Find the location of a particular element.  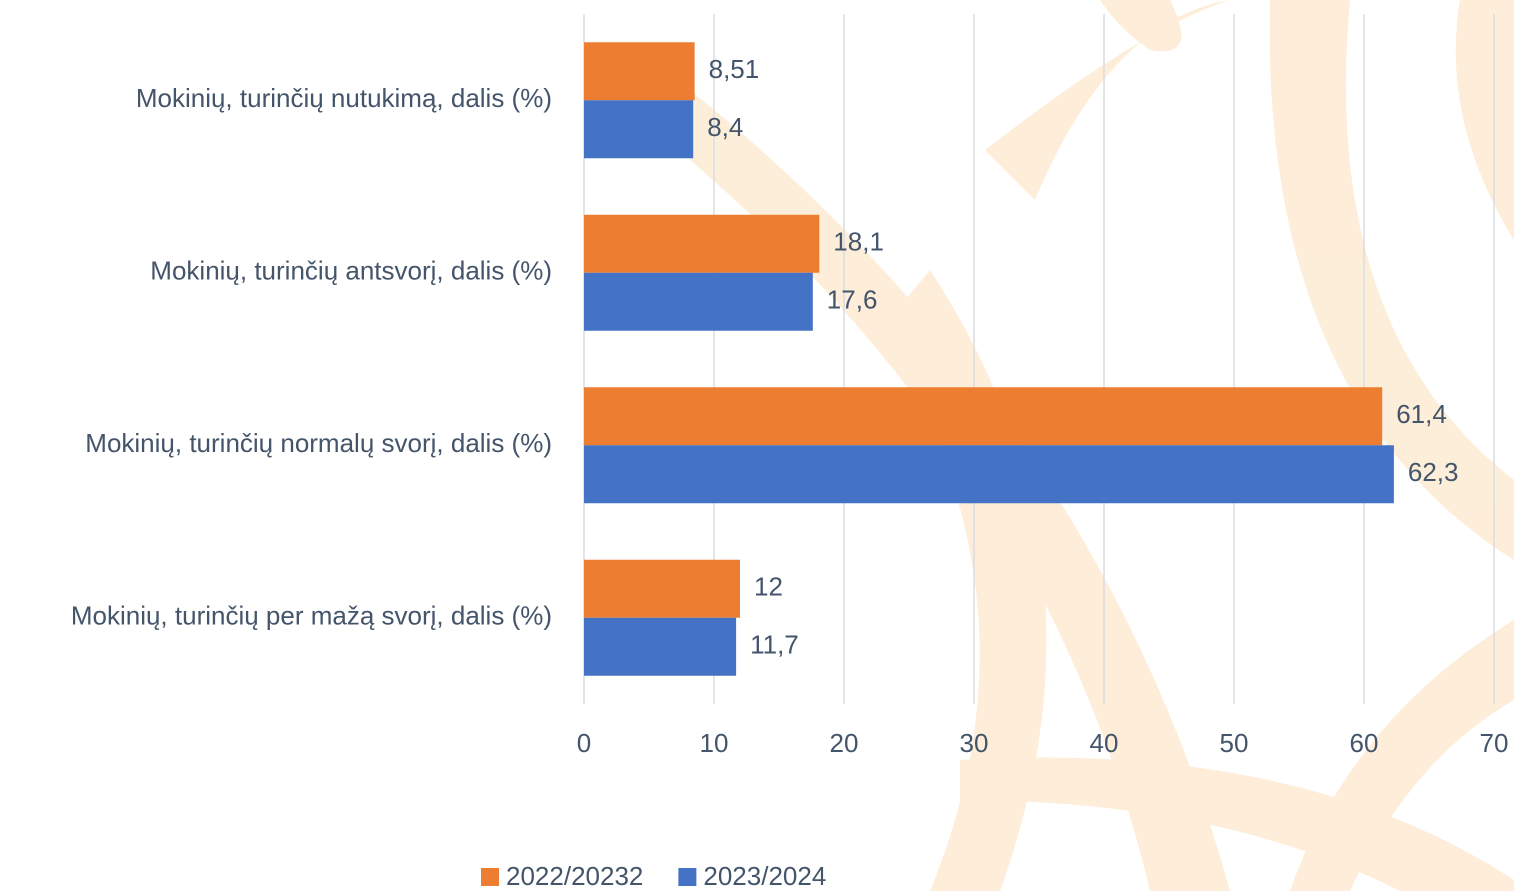

data-label: 62,3 is located at coordinates (1433, 472).